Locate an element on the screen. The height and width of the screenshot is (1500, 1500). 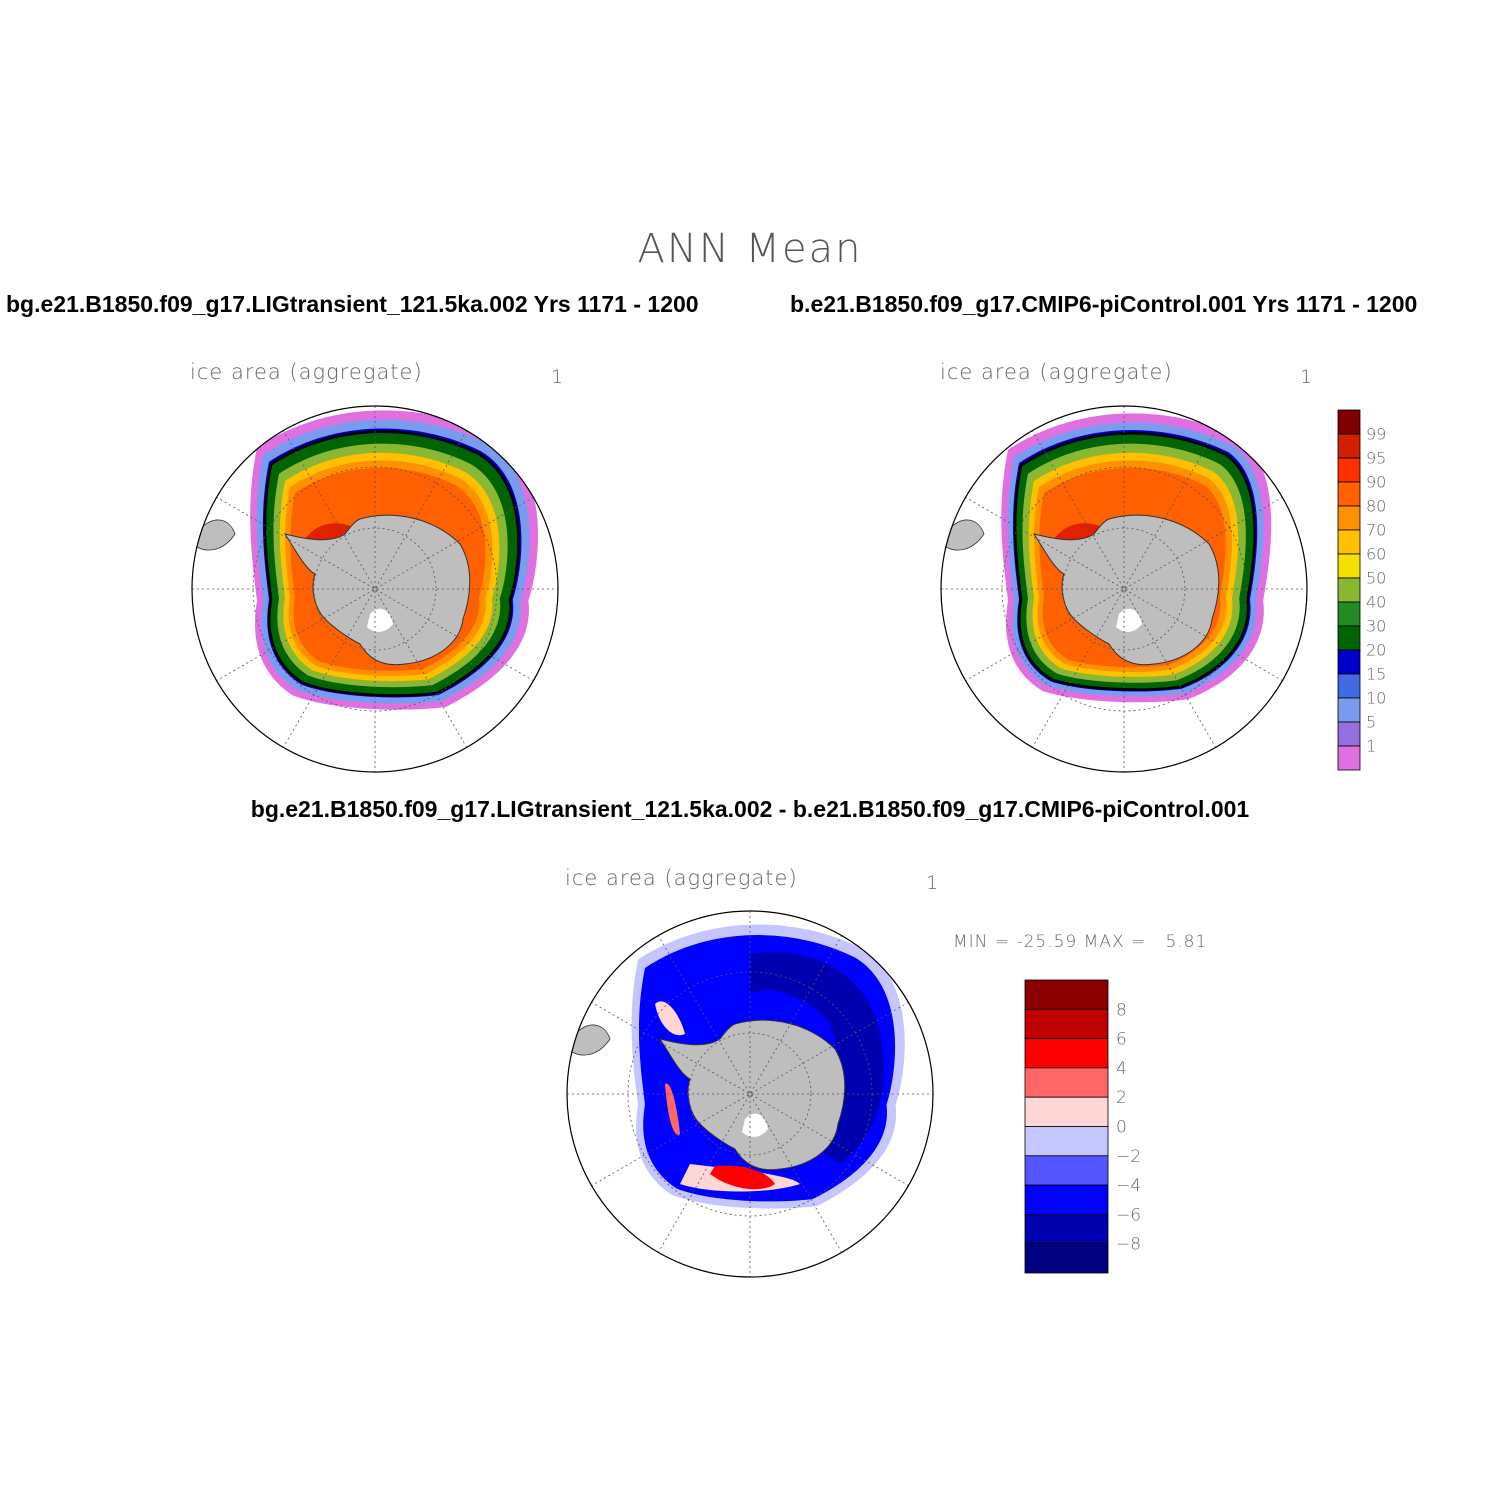
concentration-colorbar-label: 99 is located at coordinates (1376, 434).